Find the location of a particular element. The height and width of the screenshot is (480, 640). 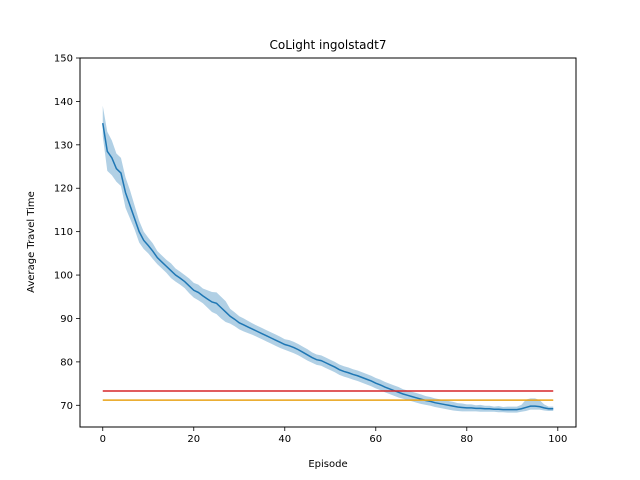

y-axis: 70 80 90 100 110 120 130 140 150 is located at coordinates (67, 233).